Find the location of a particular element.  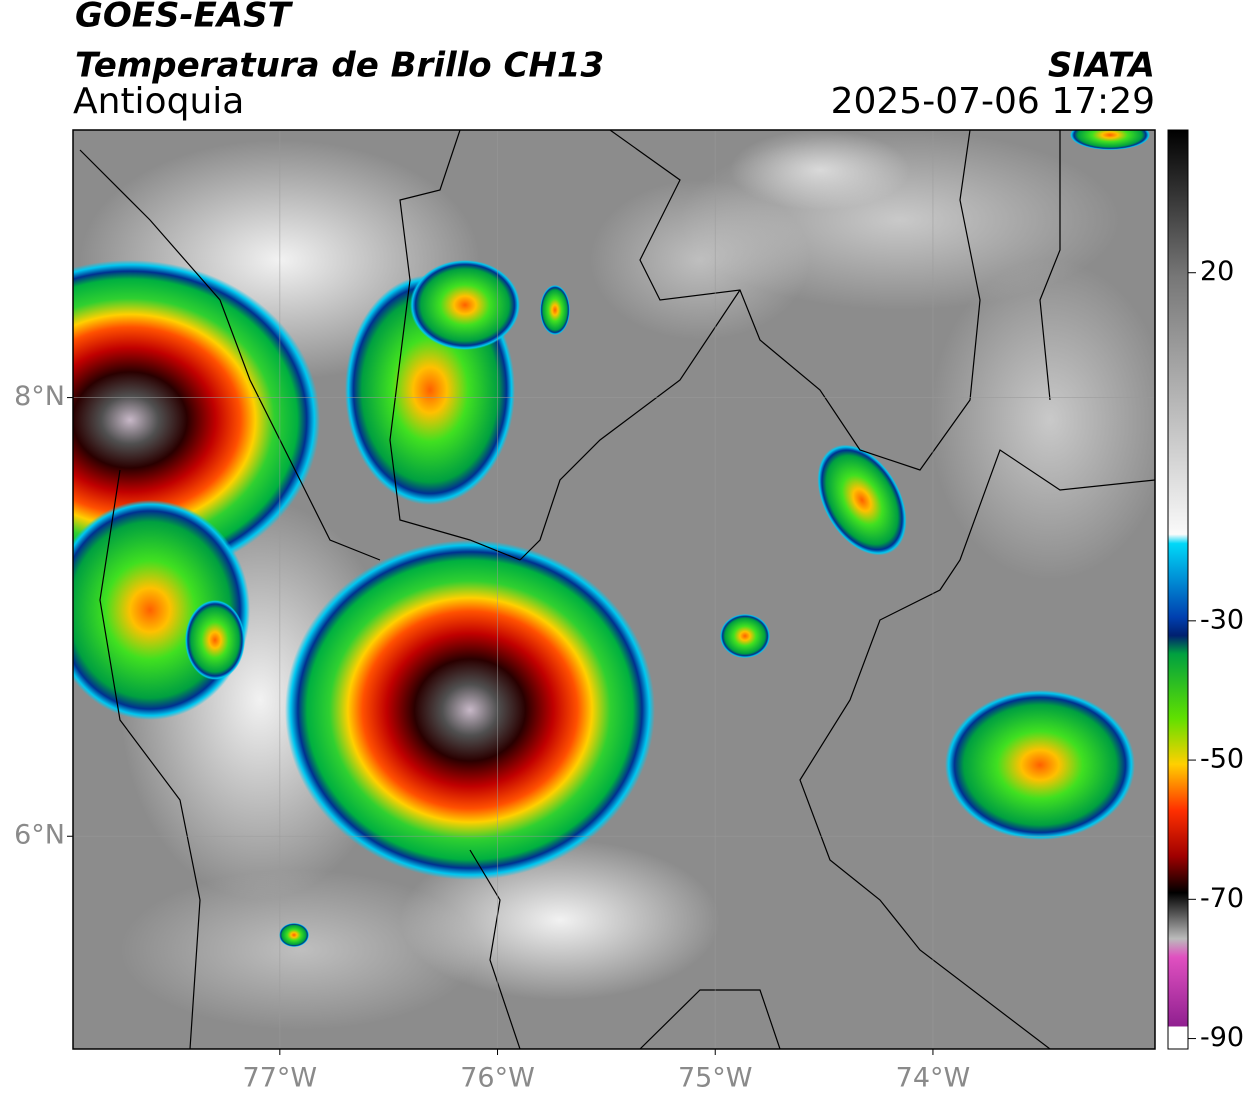

colorbar-tick-label: -30 is located at coordinates (1222, 619).